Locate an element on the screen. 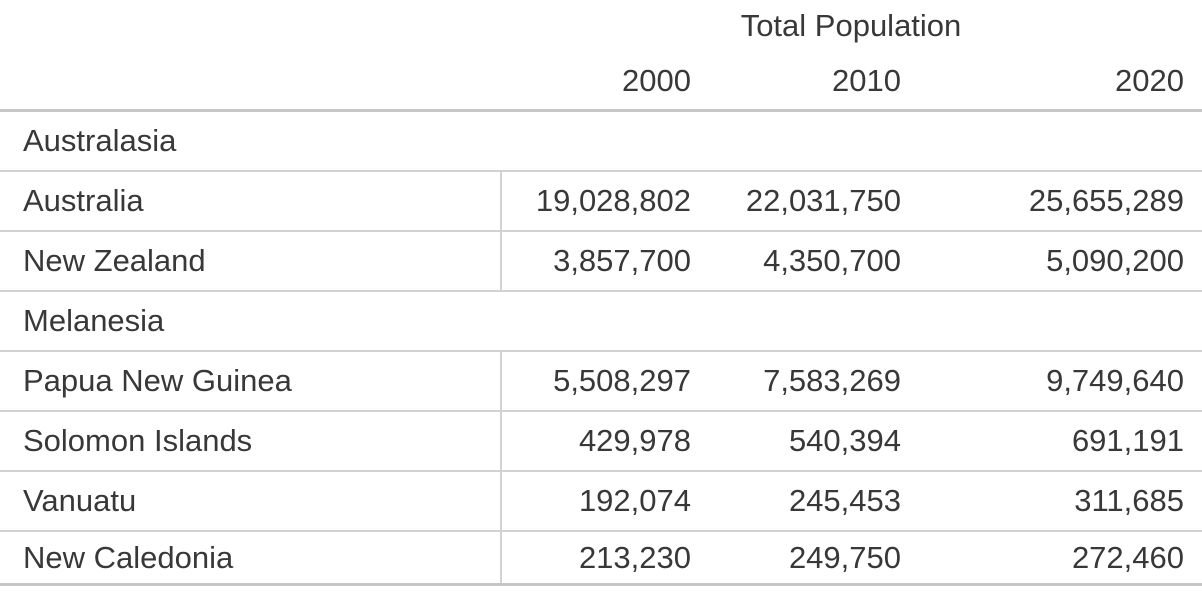 The width and height of the screenshot is (1202, 596). years-header-row: 2000 2010 2020 is located at coordinates (601, 82).